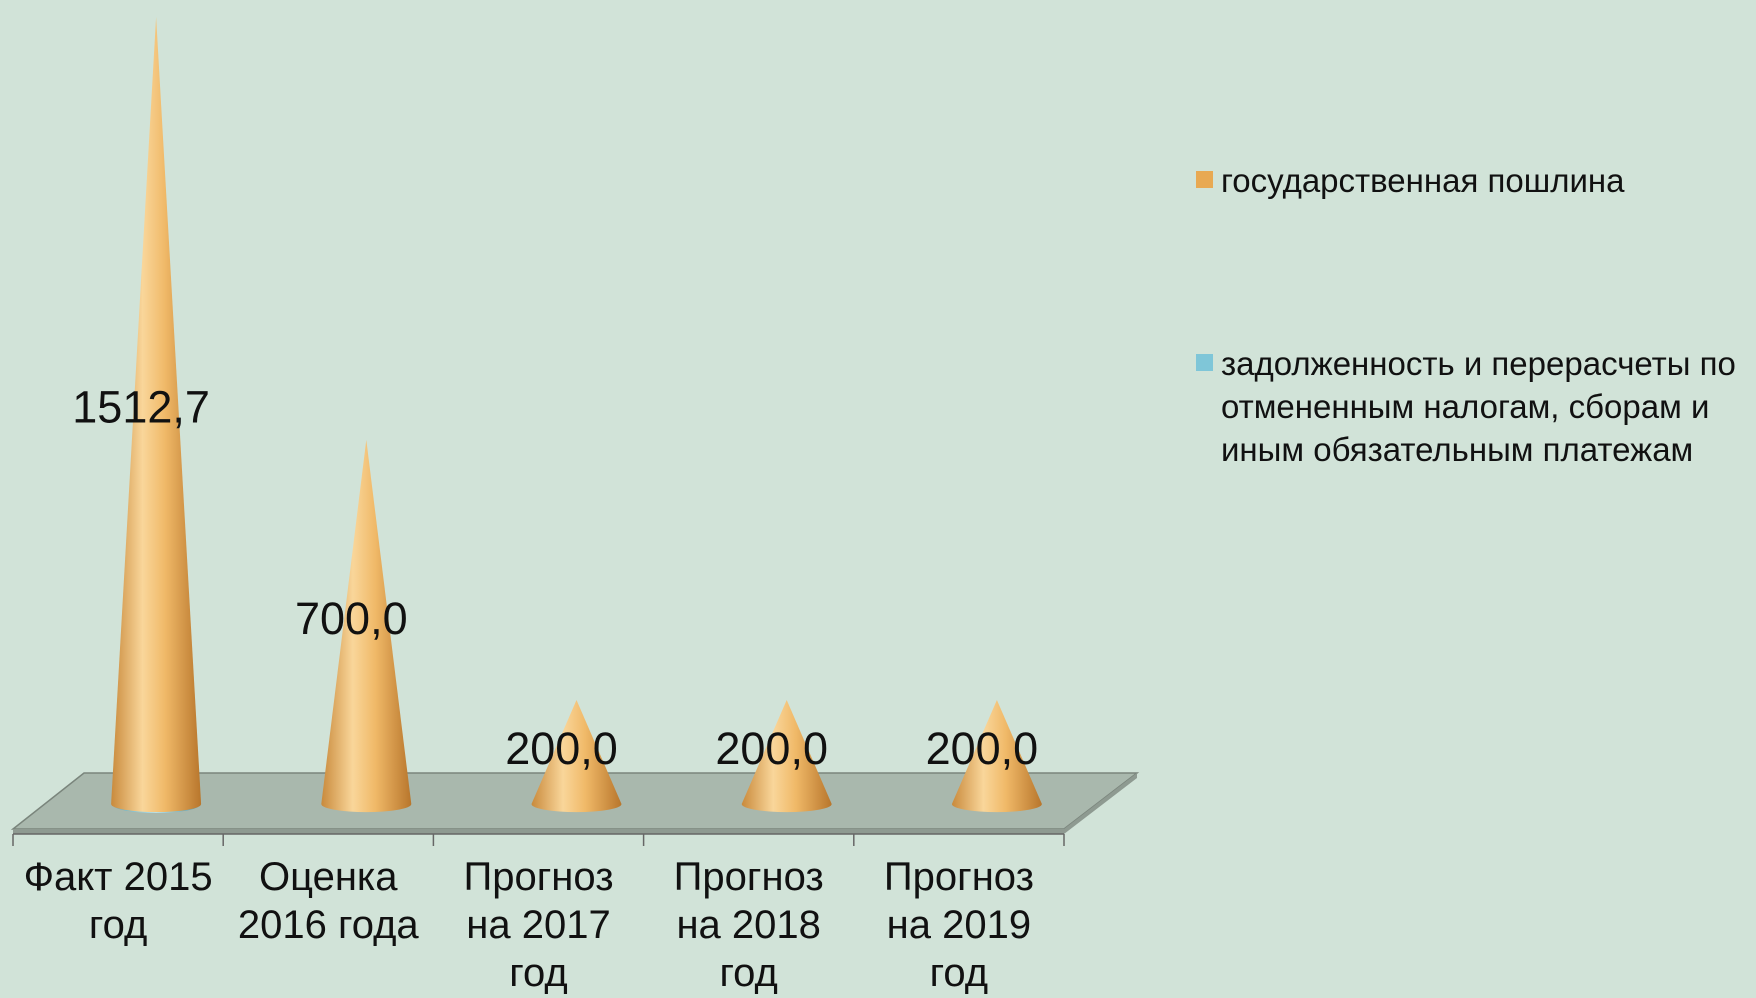 This screenshot has height=998, width=1756. Describe the element at coordinates (748, 925) in the screenshot. I see `x-tick-label: Прогноз на 2018 год` at that location.